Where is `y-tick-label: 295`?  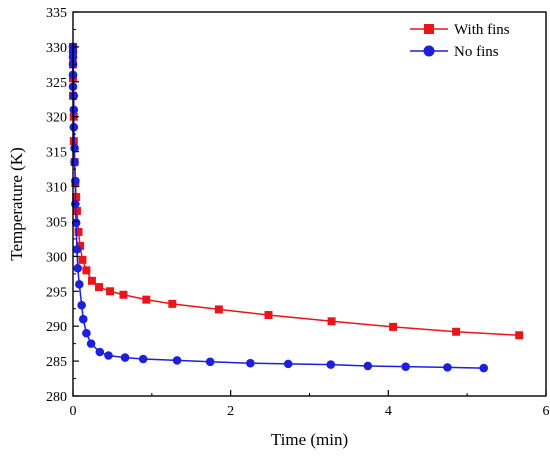 y-tick-label: 295 is located at coordinates (56, 292).